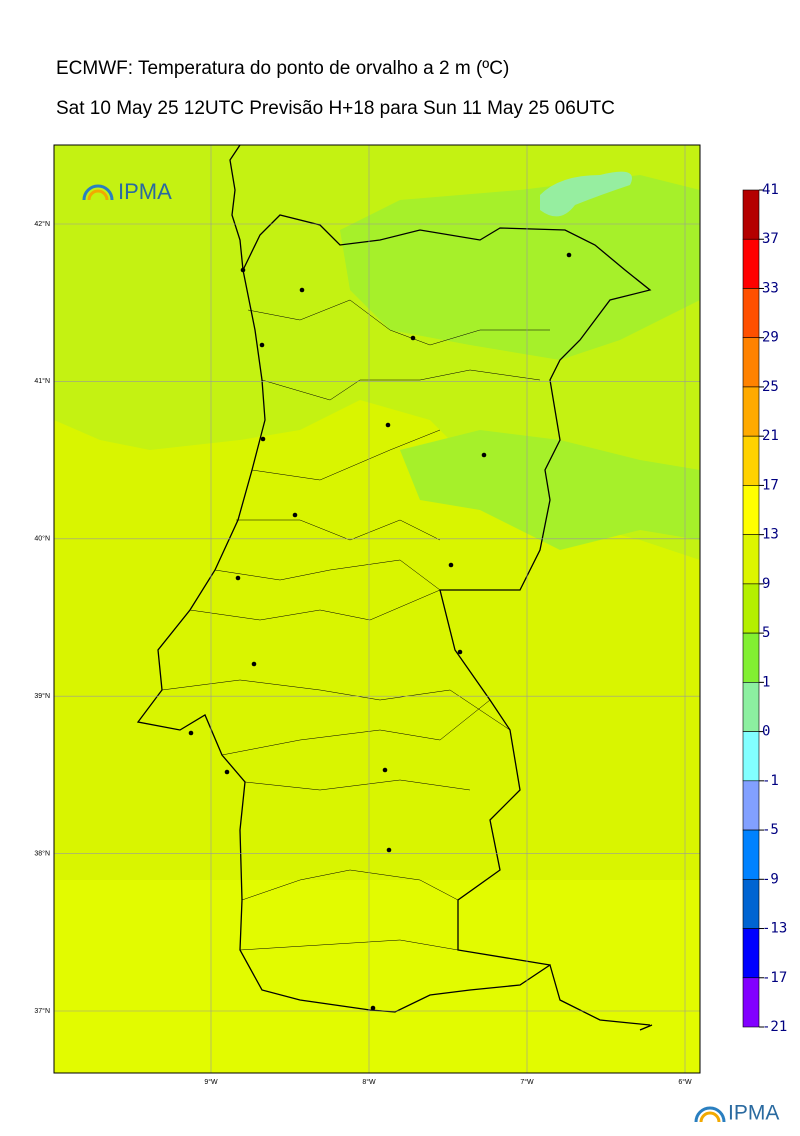 The width and height of the screenshot is (800, 1136). Describe the element at coordinates (770, 387) in the screenshot. I see `colorbar-label: 25` at that location.